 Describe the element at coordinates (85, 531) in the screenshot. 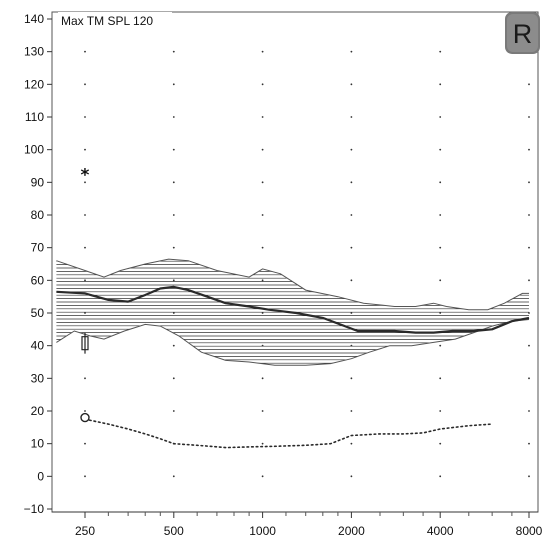

I see `x-tick-label: 250` at that location.